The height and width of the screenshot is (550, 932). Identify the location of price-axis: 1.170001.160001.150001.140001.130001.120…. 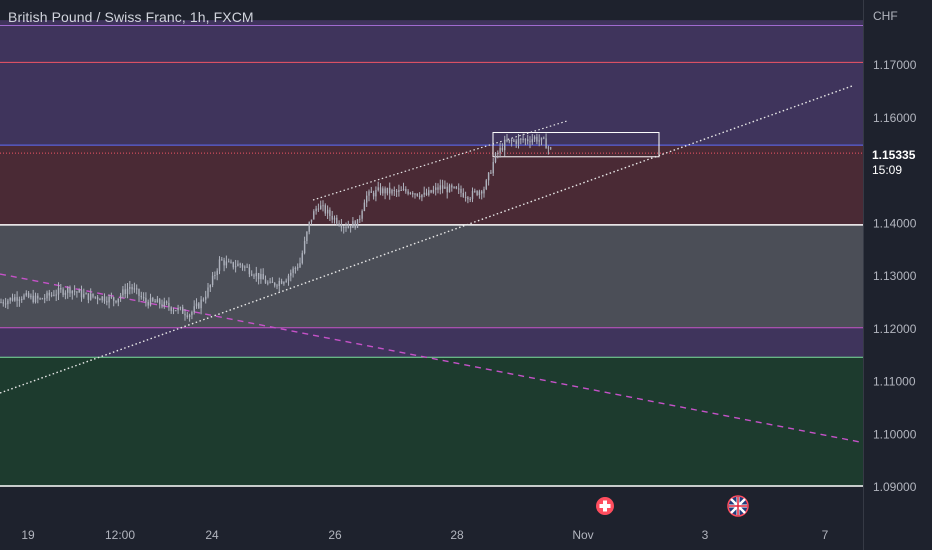
(897, 275).